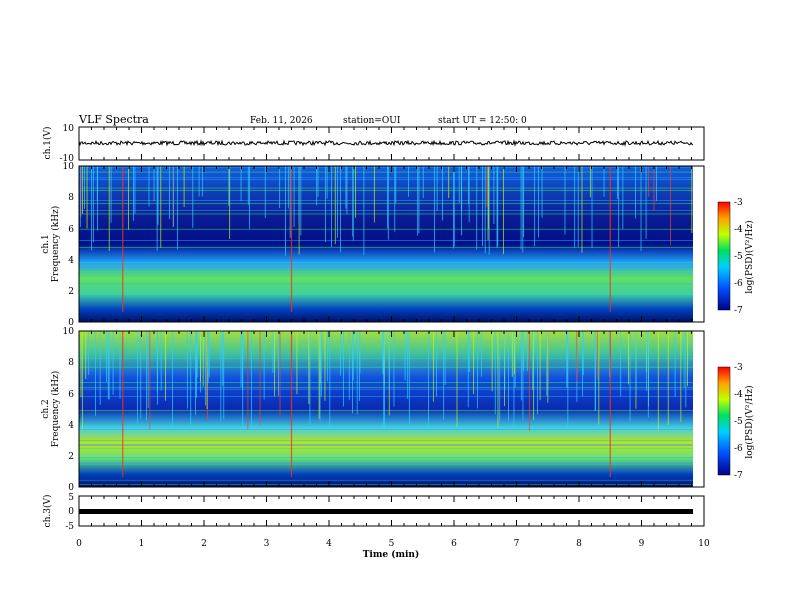 The width and height of the screenshot is (792, 612). What do you see at coordinates (79, 544) in the screenshot?
I see `x-tick-label: 0` at bounding box center [79, 544].